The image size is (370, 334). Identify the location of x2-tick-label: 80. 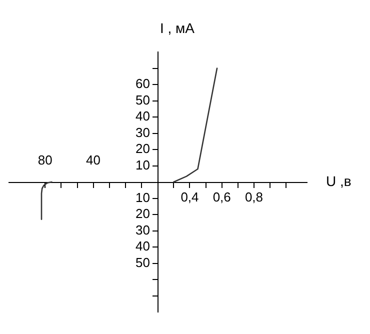
(45, 160).